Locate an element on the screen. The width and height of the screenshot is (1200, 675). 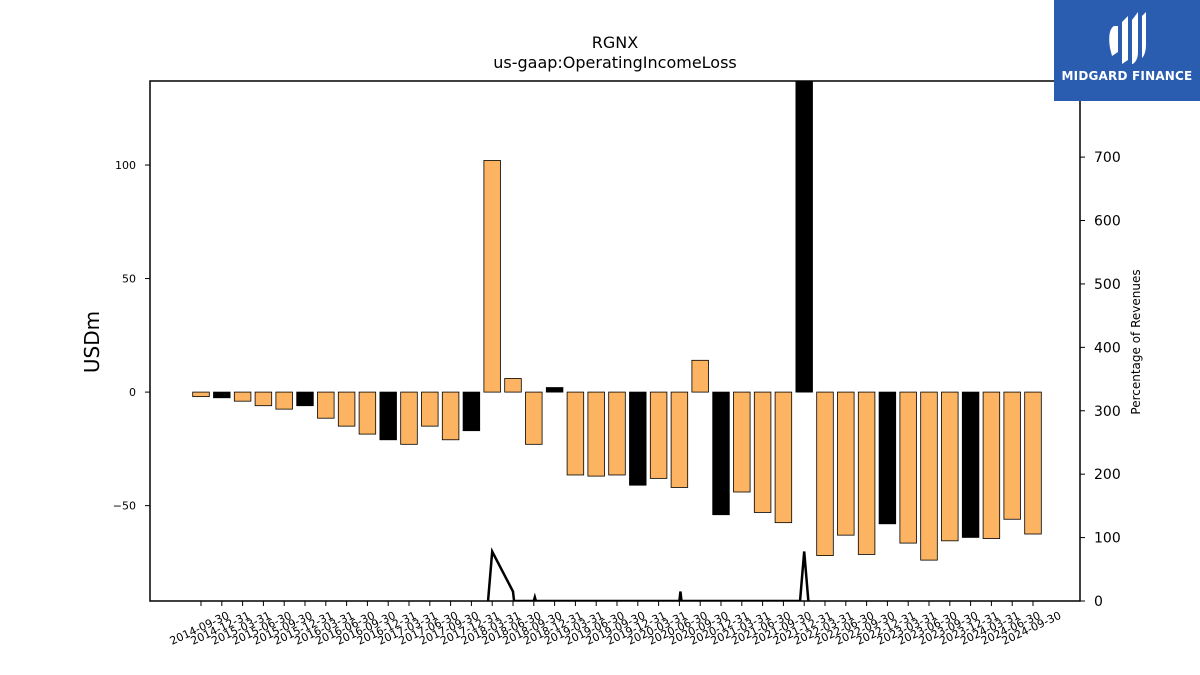
midgard-logo-icon is located at coordinates (1127, 38).